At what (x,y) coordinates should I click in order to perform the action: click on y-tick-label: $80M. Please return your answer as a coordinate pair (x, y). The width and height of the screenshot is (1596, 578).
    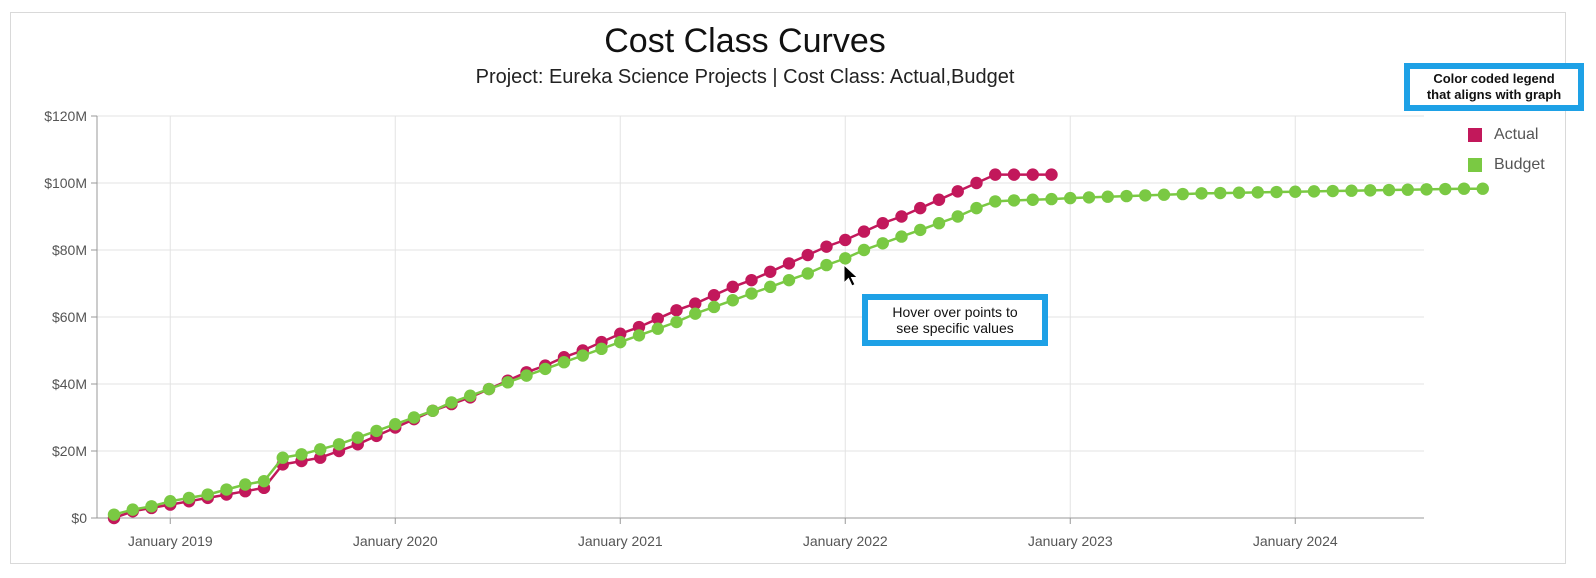
    Looking at the image, I should click on (69, 250).